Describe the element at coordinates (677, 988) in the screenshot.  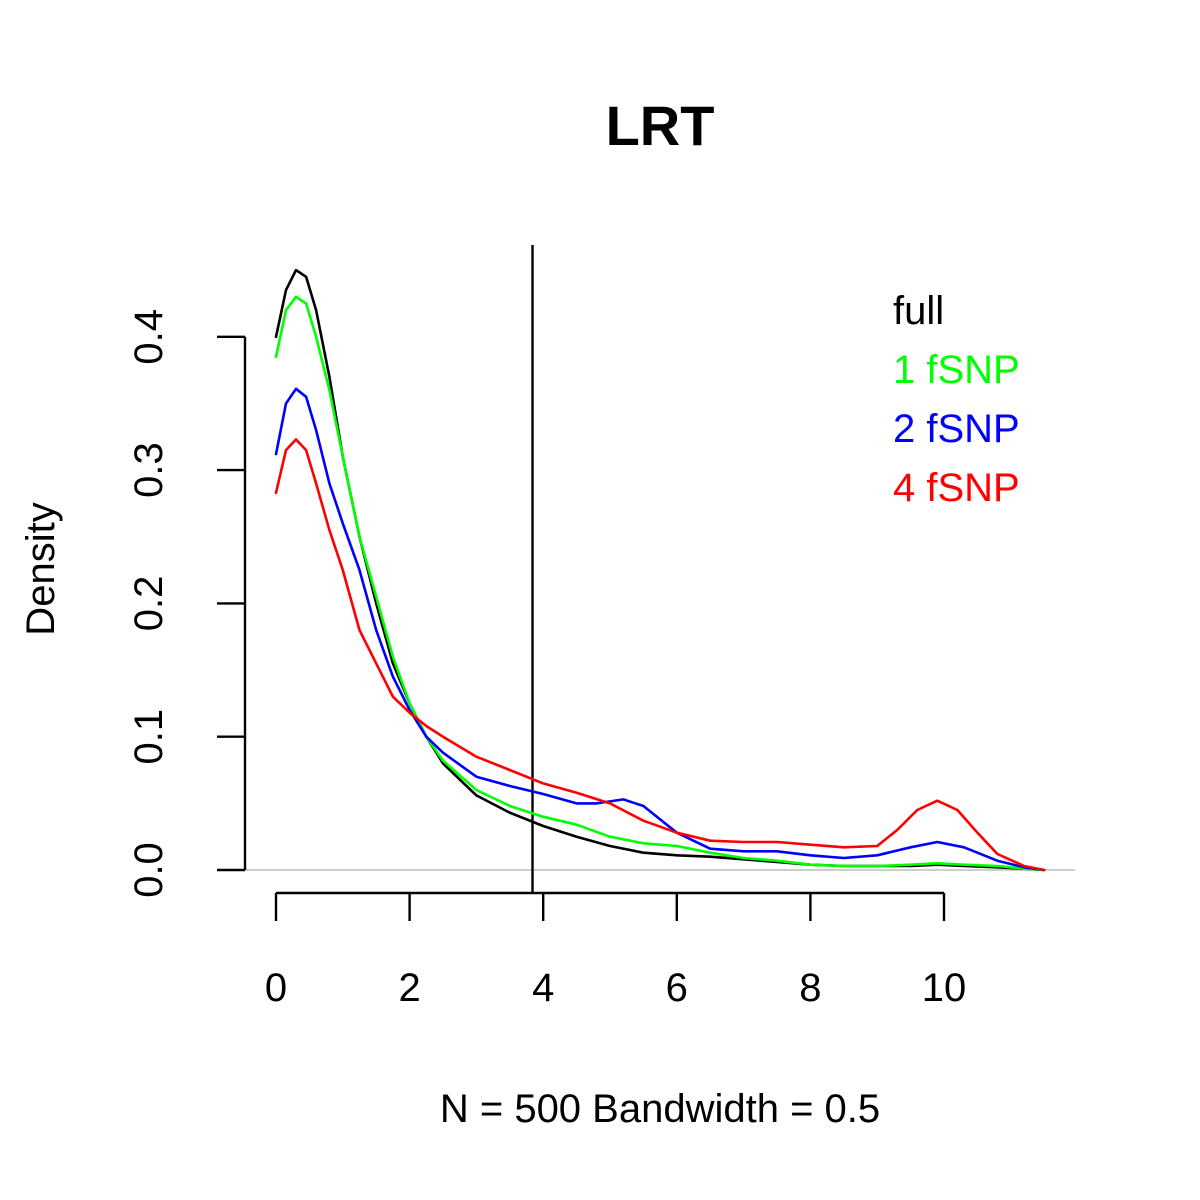
I see `x-tick-label: 6` at that location.